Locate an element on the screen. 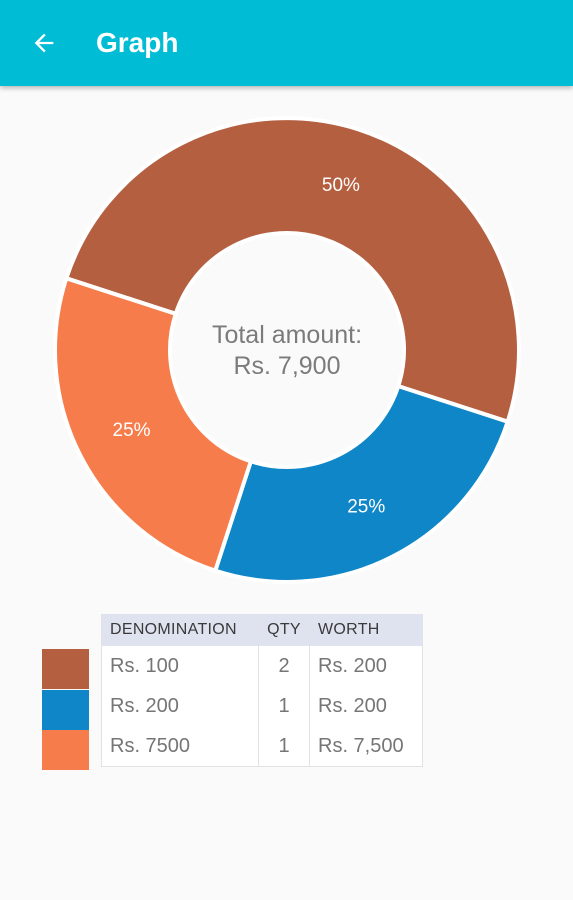  legend-swatches is located at coordinates (65, 710).